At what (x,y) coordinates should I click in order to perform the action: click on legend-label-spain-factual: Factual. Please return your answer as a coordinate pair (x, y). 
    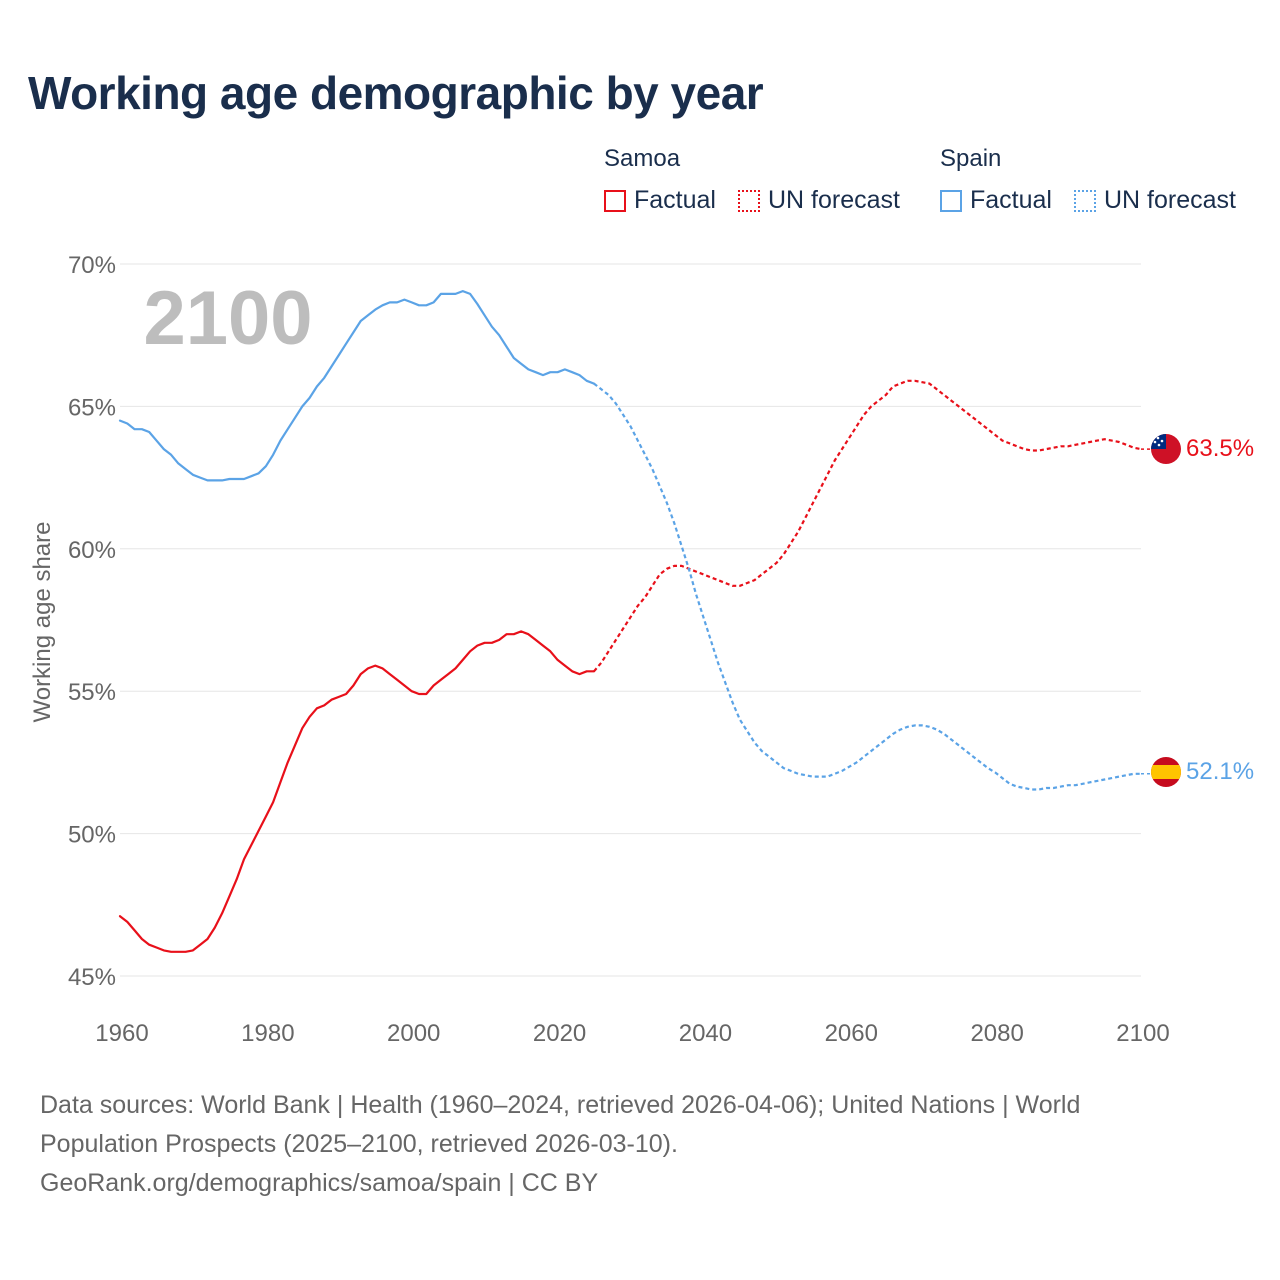
    Looking at the image, I should click on (1011, 200).